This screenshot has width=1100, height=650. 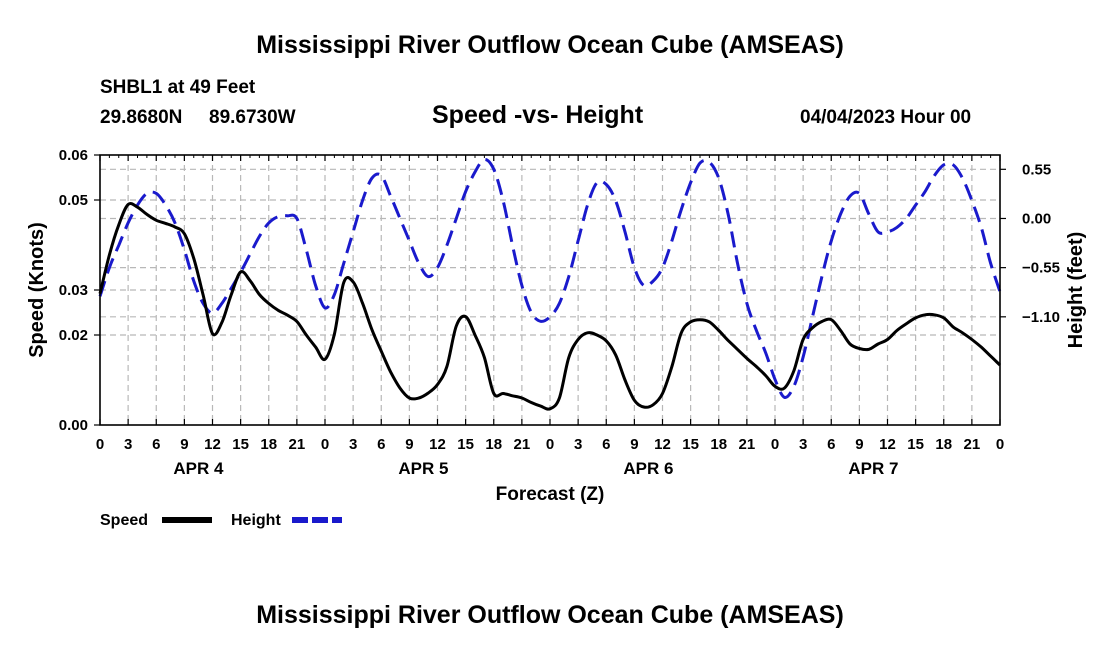 What do you see at coordinates (423, 468) in the screenshot?
I see `x-day-label: APR 5` at bounding box center [423, 468].